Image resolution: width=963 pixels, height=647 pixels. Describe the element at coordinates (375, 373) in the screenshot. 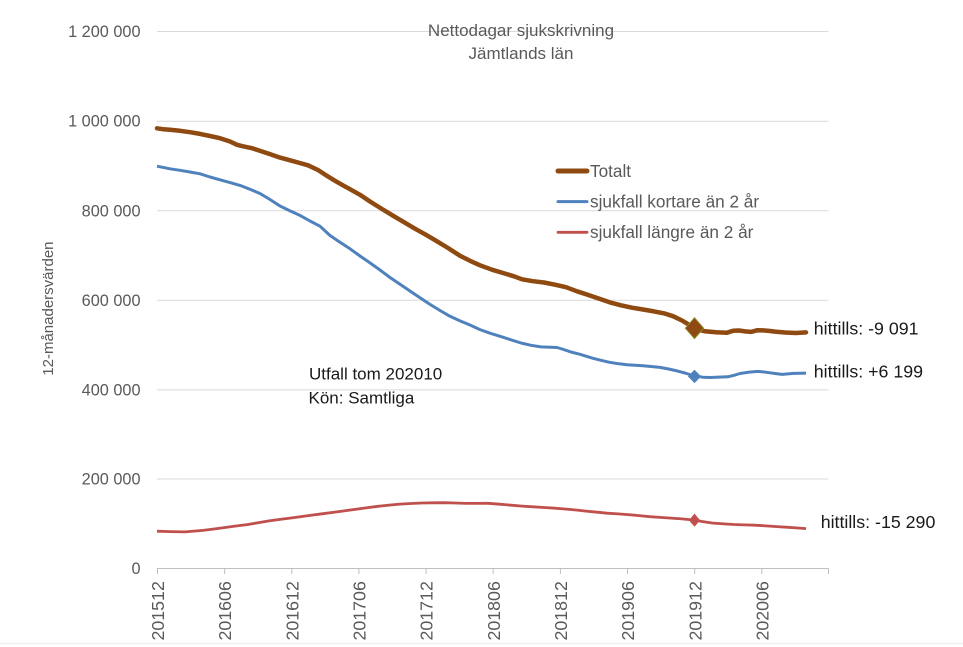

I see `svg-text: Utfall tom 202010` at that location.